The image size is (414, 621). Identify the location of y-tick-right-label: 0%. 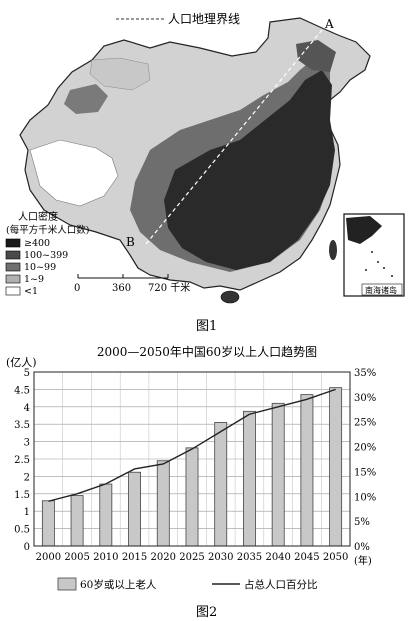
(362, 547).